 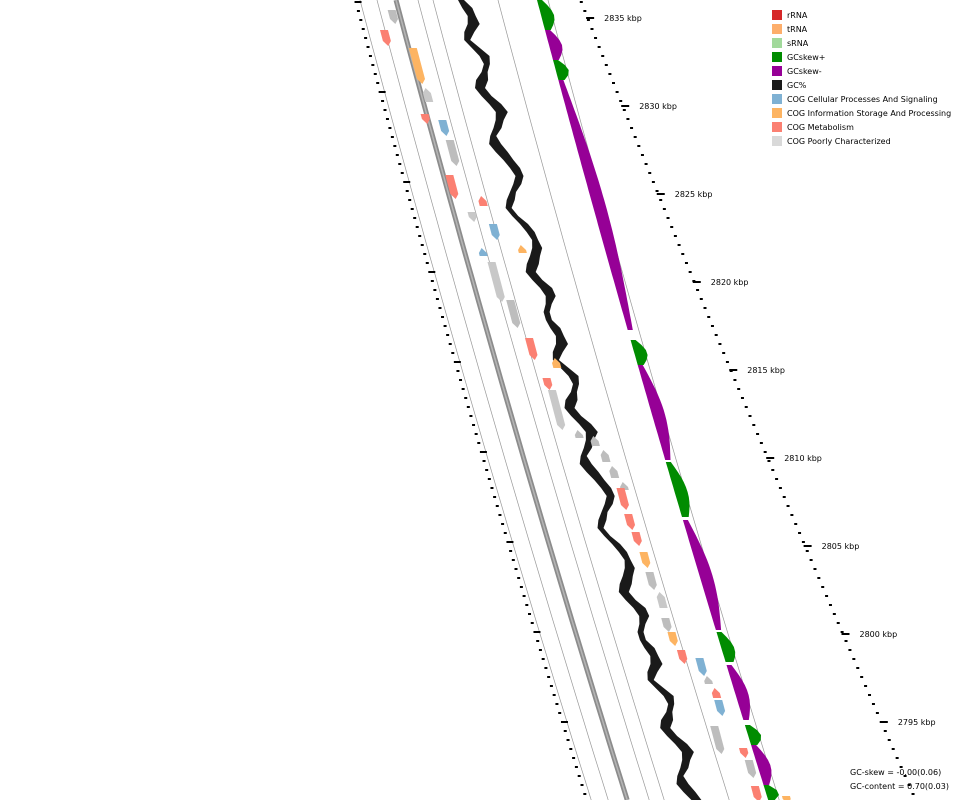 What do you see at coordinates (806, 57) in the screenshot?
I see `legend-label: GCskew+` at bounding box center [806, 57].